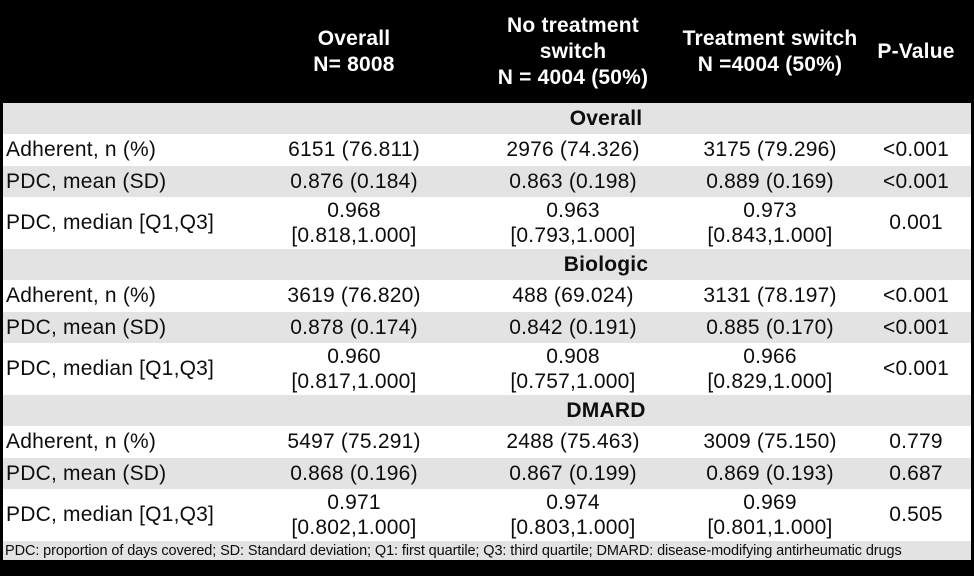 The height and width of the screenshot is (576, 974). I want to click on section-title-overall: Overall, so click(606, 118).